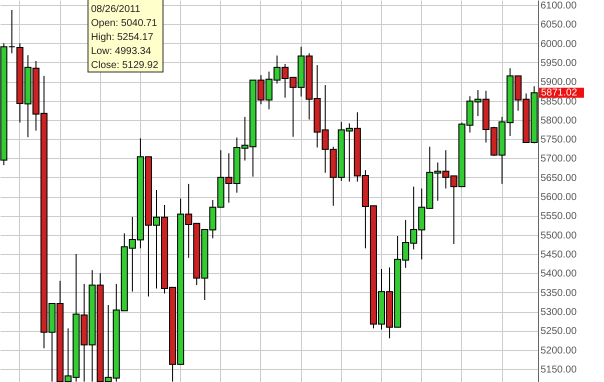  I want to click on annotation: Close: 5129.92, so click(125, 65).